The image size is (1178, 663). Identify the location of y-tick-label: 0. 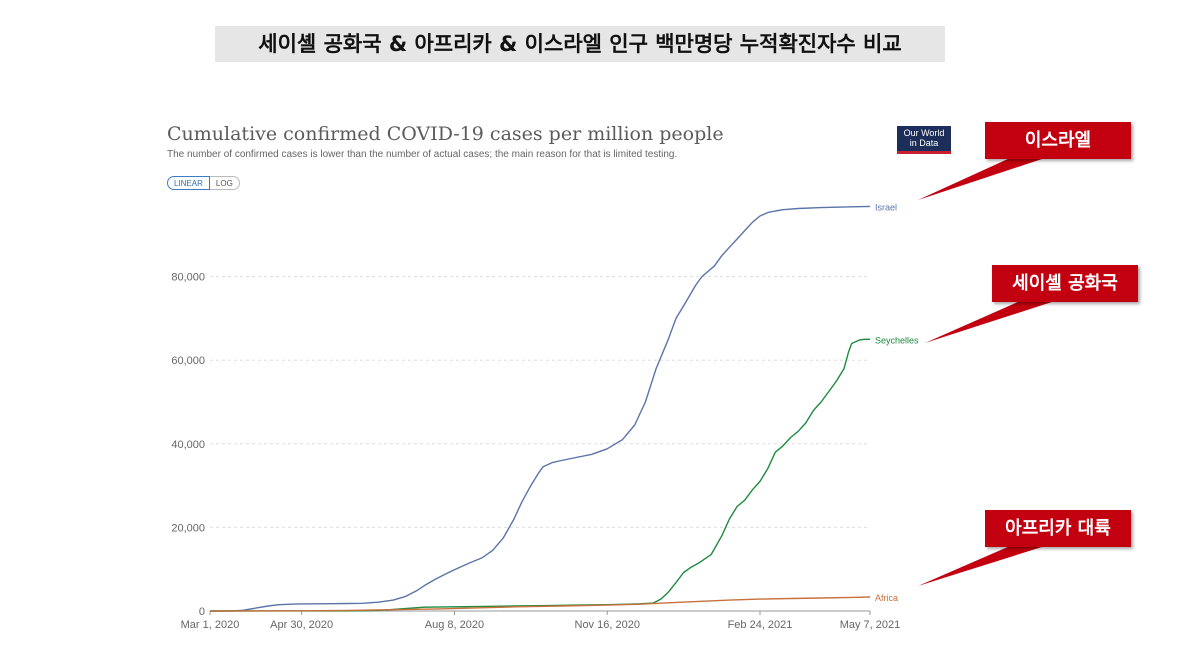
(202, 612).